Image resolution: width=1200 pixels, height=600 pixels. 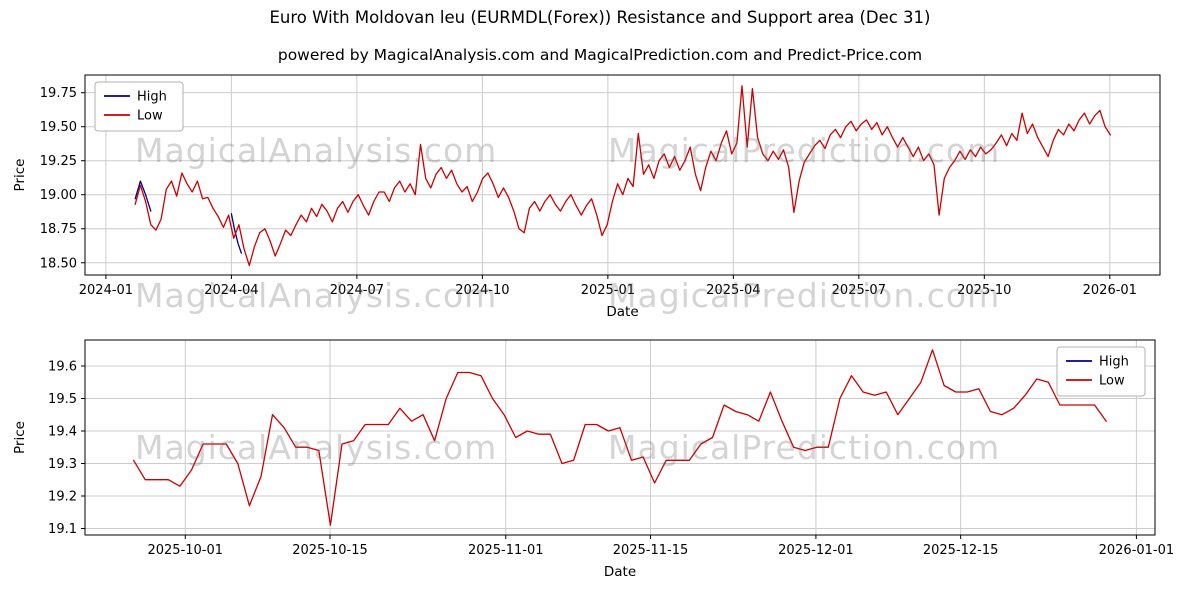 What do you see at coordinates (58, 229) in the screenshot?
I see `y-tick-label: 18.75` at bounding box center [58, 229].